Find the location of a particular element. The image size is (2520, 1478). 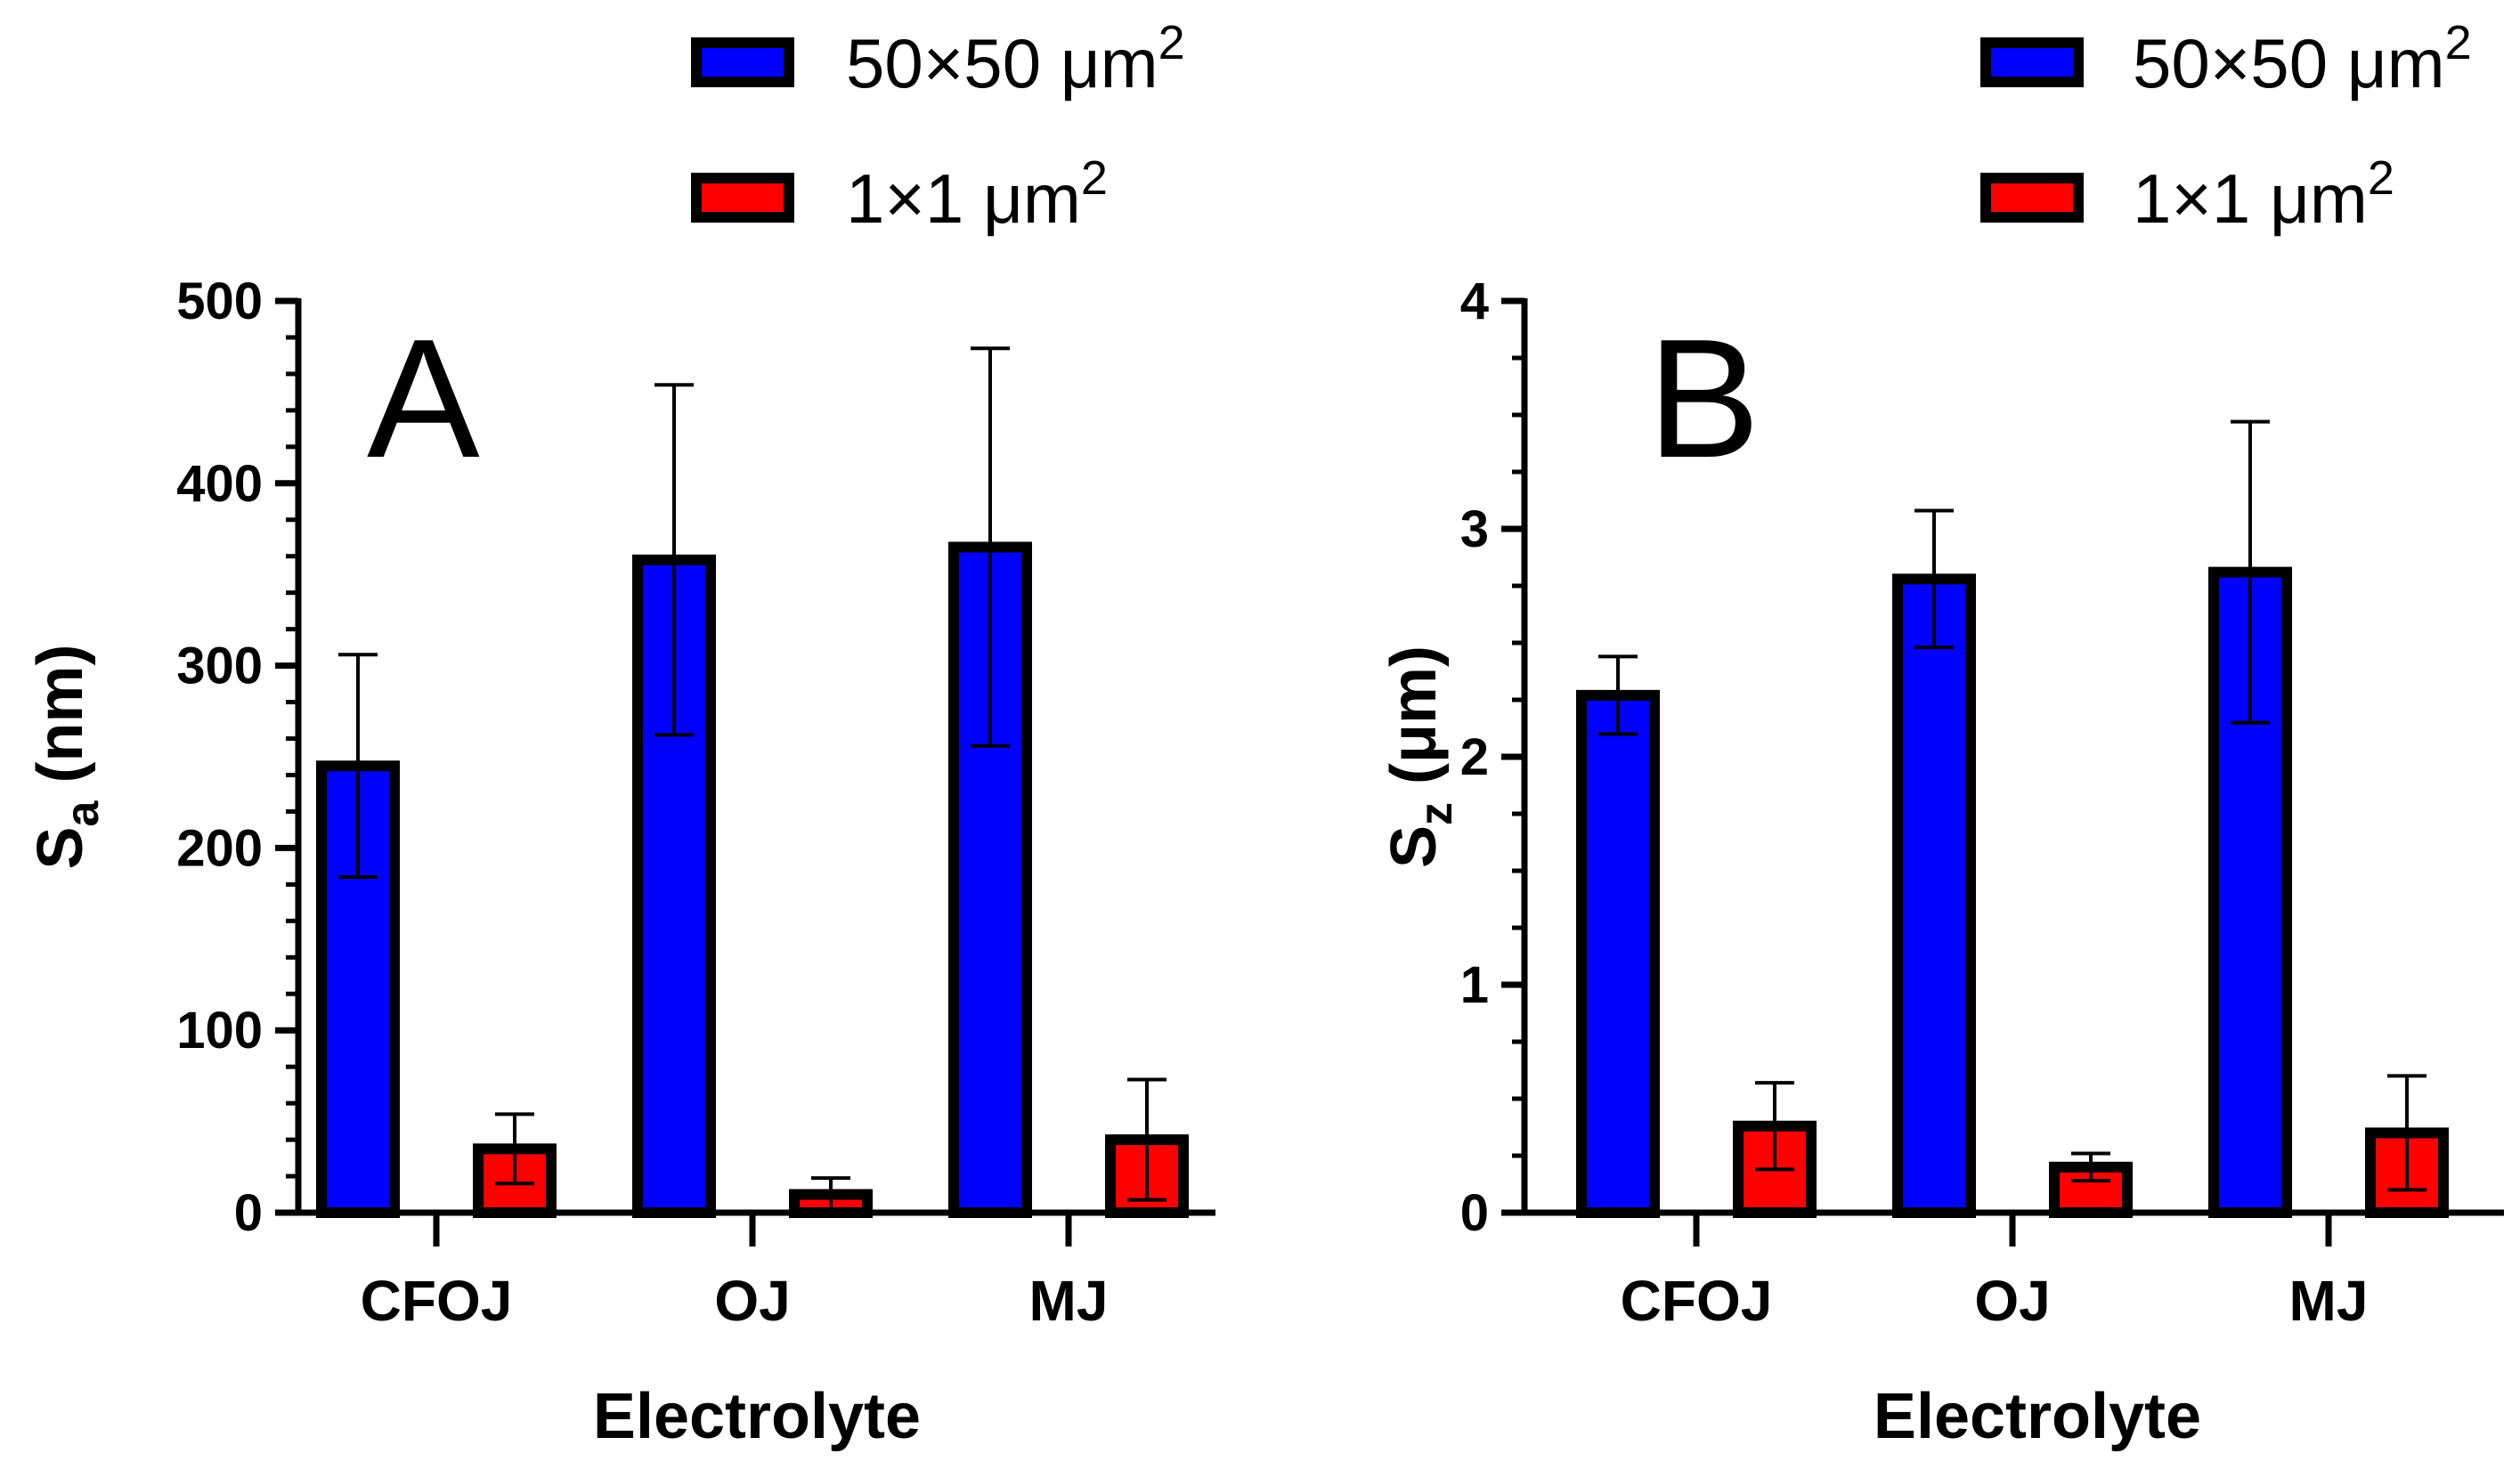

error-bar-a-series1-oj is located at coordinates (674, 560).